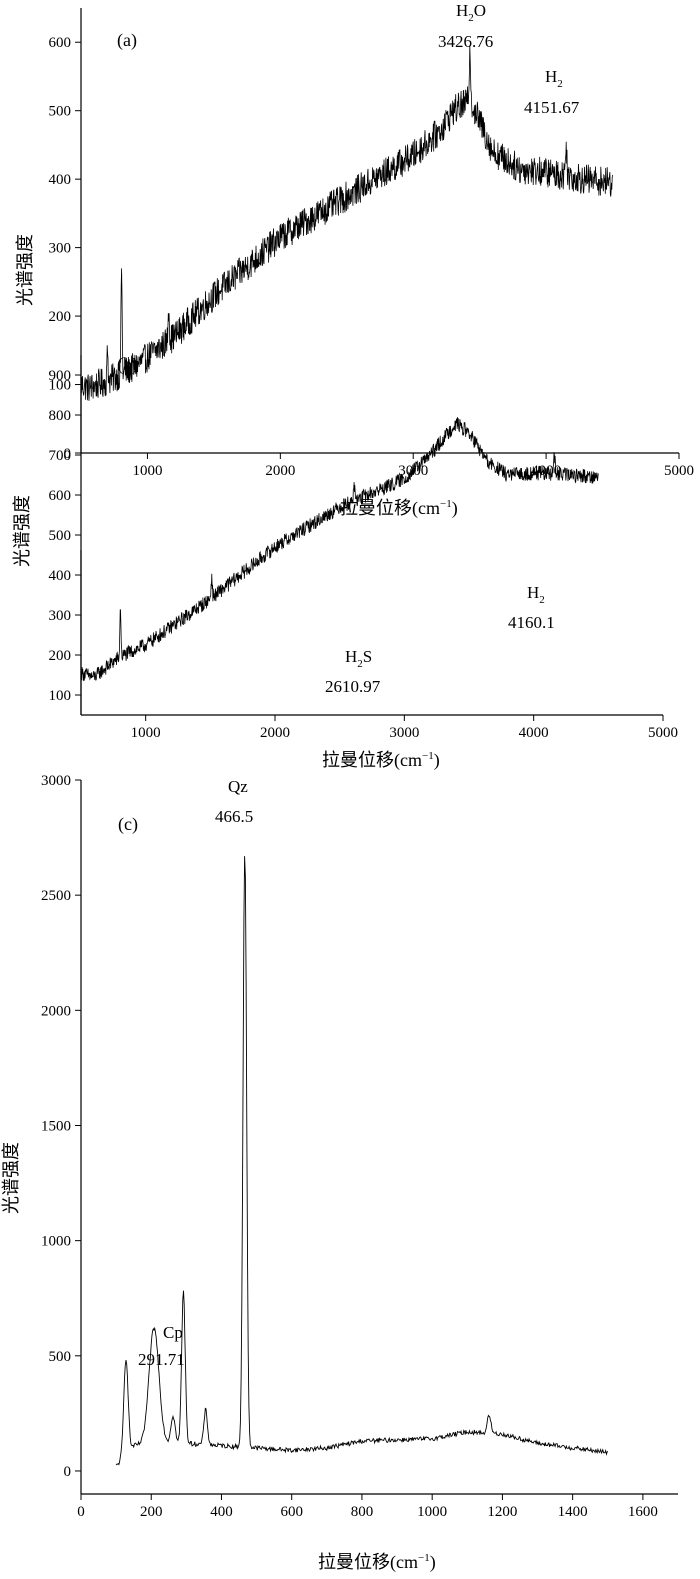 Image resolution: width=700 pixels, height=1579 pixels. I want to click on x-tick-label: 0, so click(81, 1512).